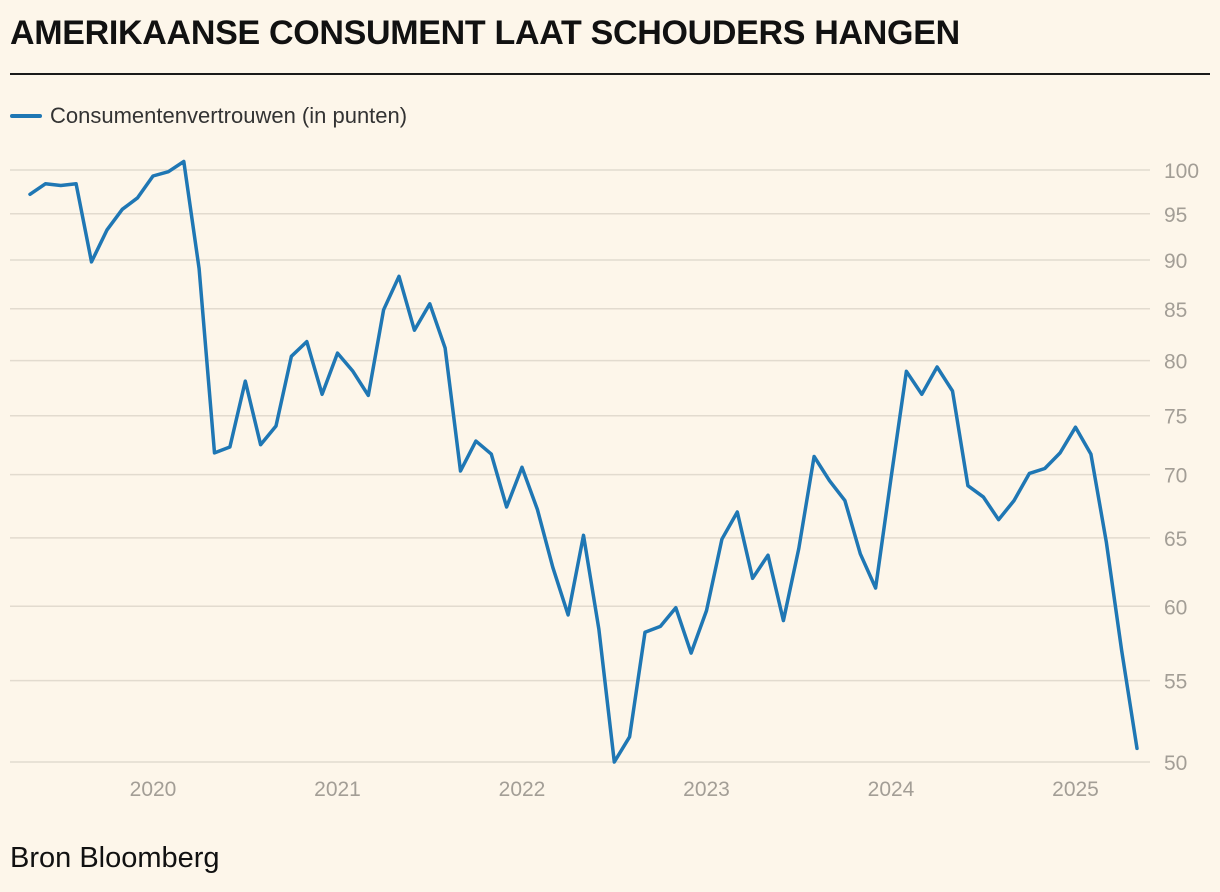 This screenshot has width=1220, height=892. Describe the element at coordinates (891, 789) in the screenshot. I see `x-tick-label: 2024` at that location.